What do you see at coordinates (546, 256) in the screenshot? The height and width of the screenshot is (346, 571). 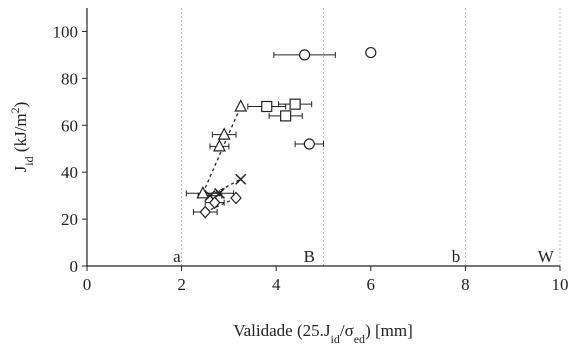 I see `region-label-W: W` at bounding box center [546, 256].